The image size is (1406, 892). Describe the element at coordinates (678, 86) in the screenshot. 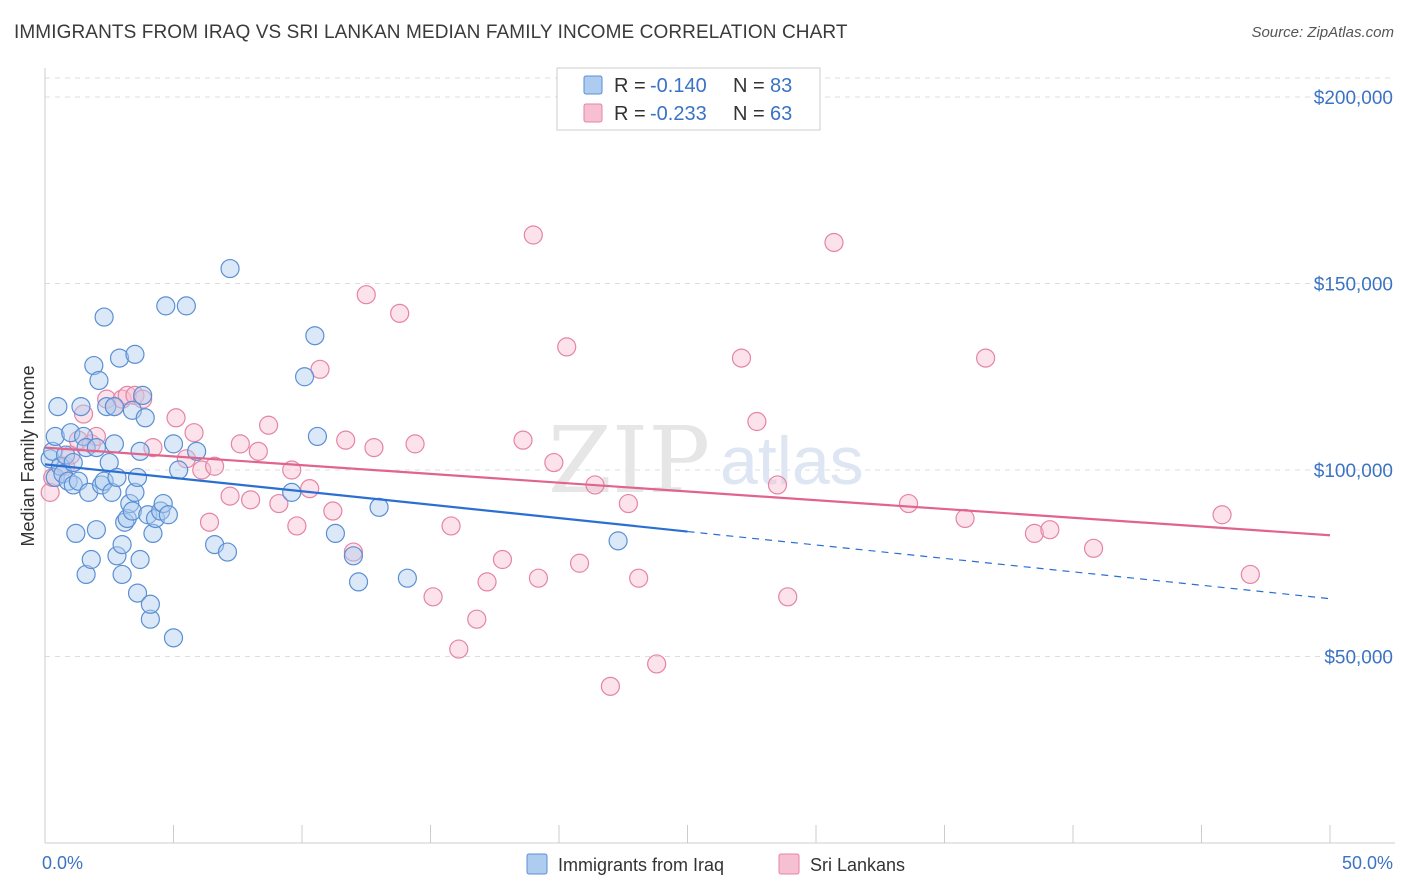

I see `legend-r-value-iraq: -0.140` at that location.